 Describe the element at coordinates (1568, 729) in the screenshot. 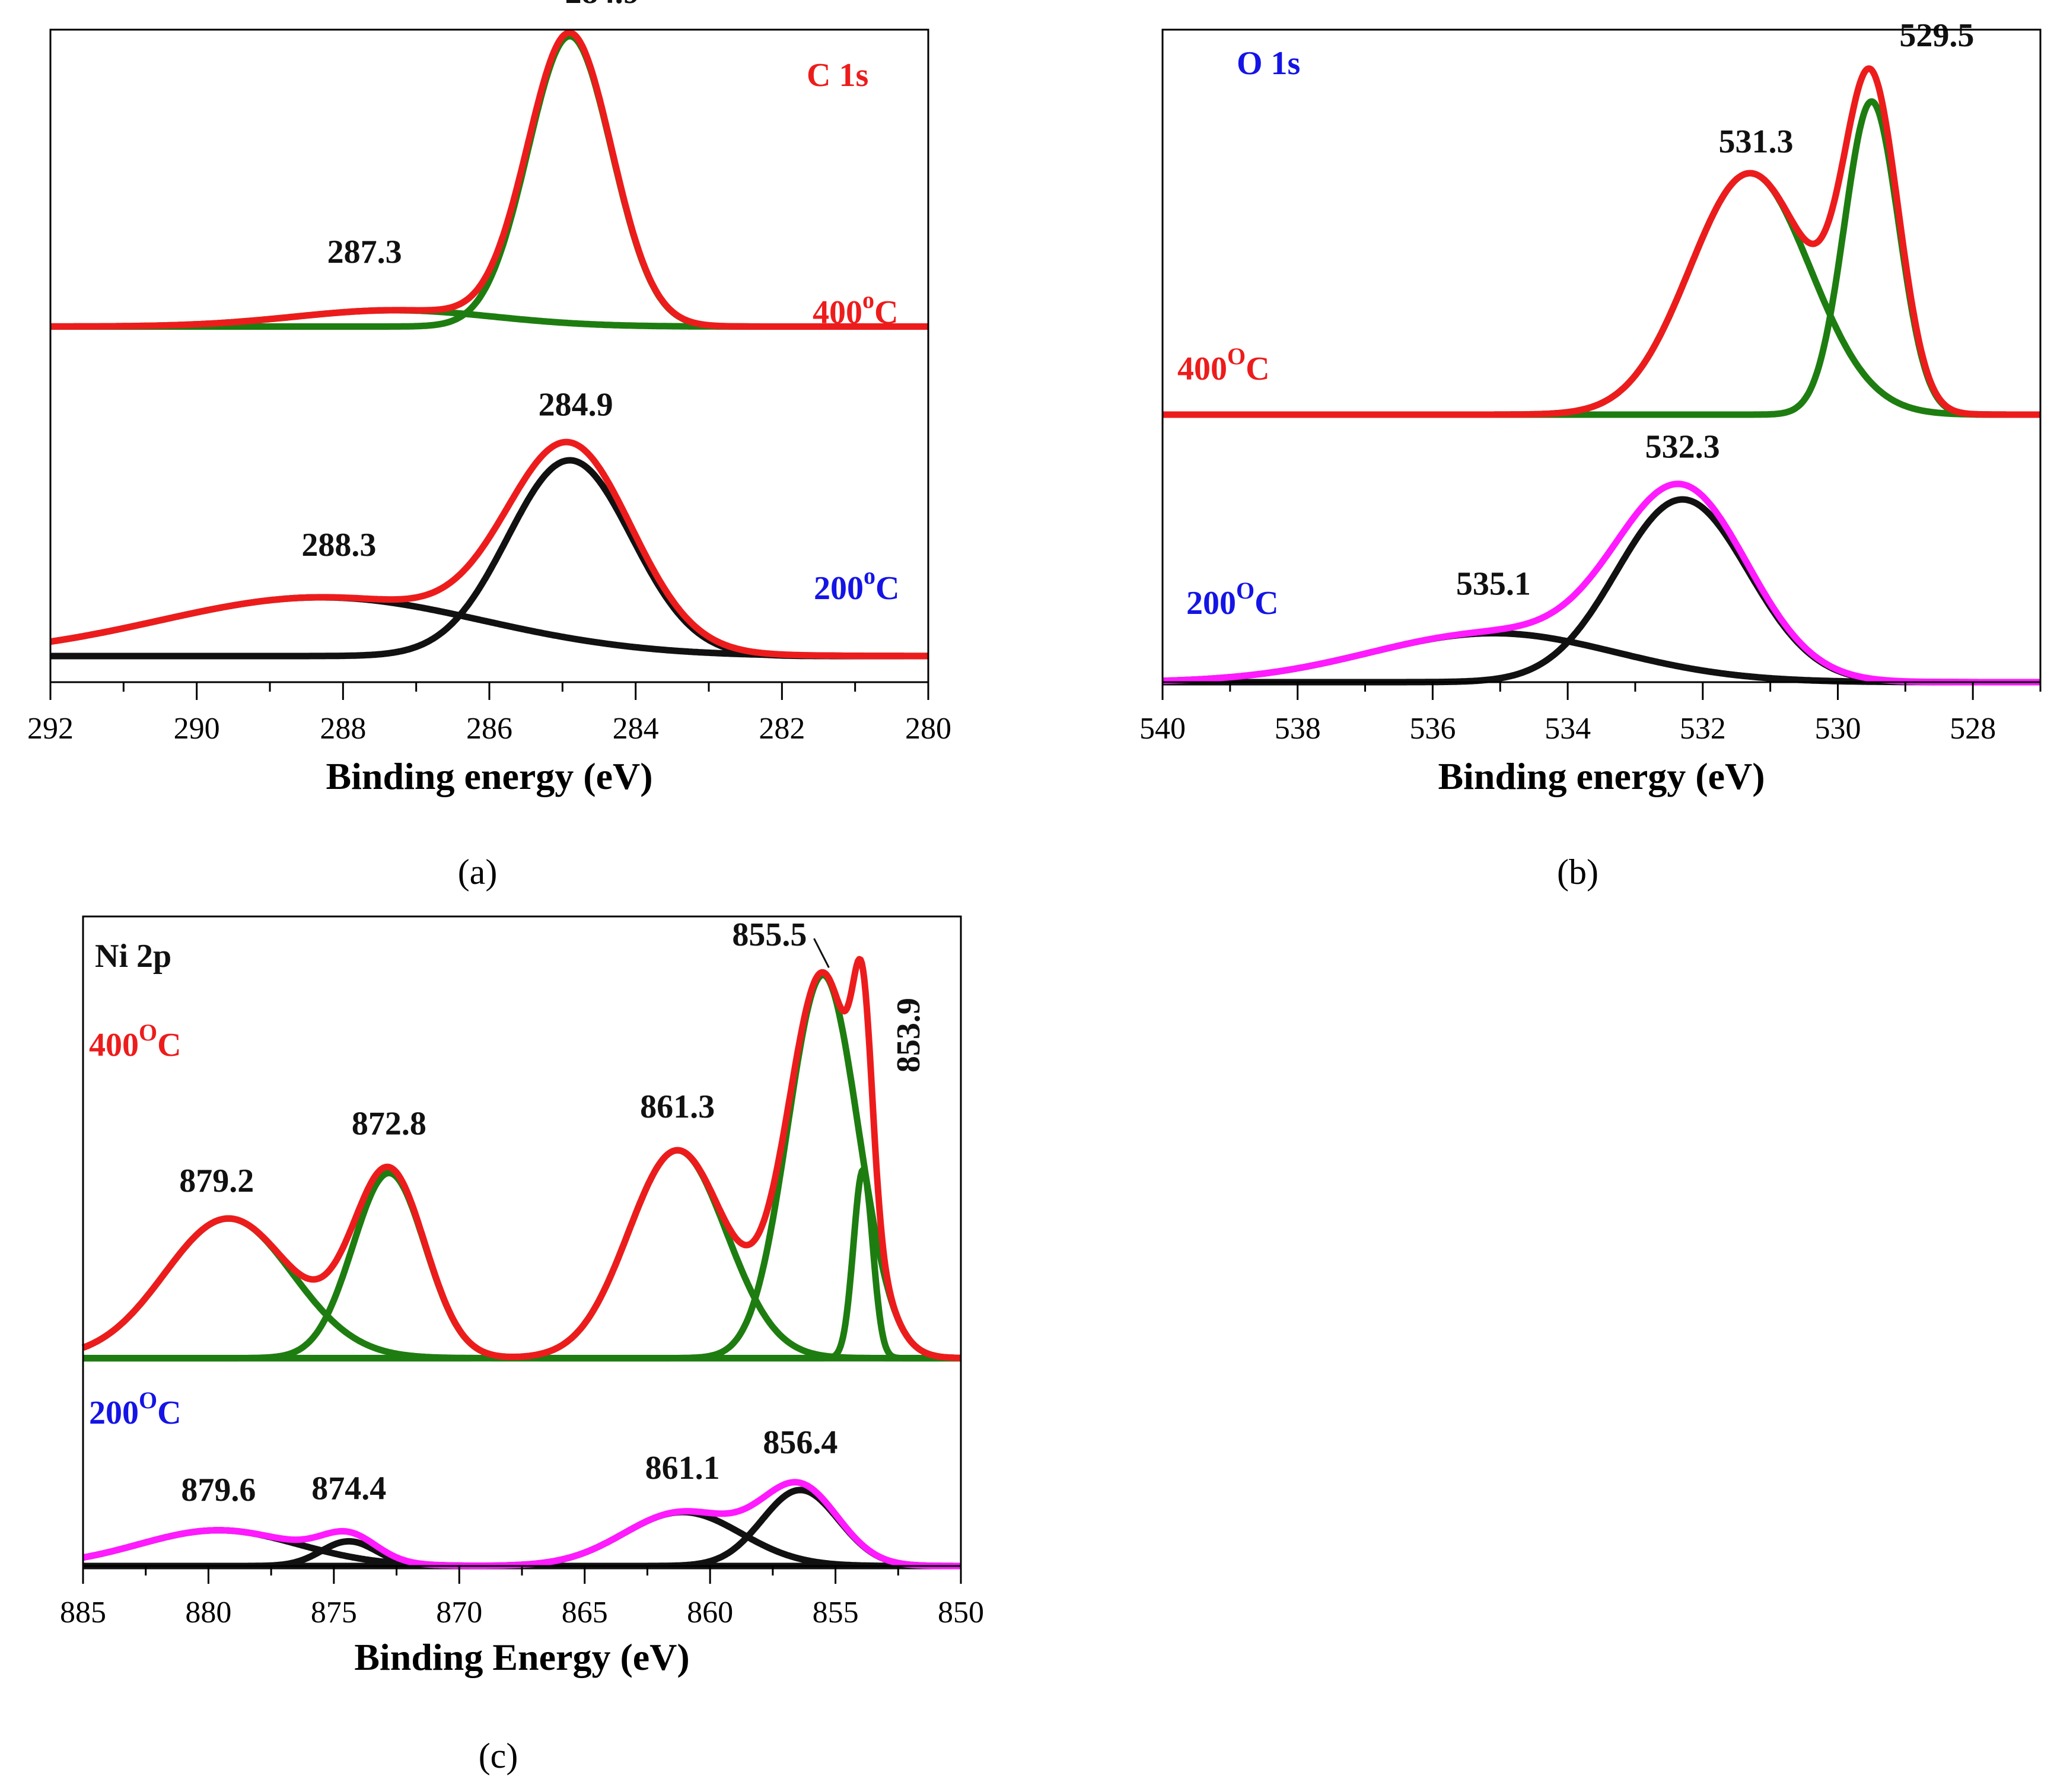

I see `x-tick-label: 534` at that location.